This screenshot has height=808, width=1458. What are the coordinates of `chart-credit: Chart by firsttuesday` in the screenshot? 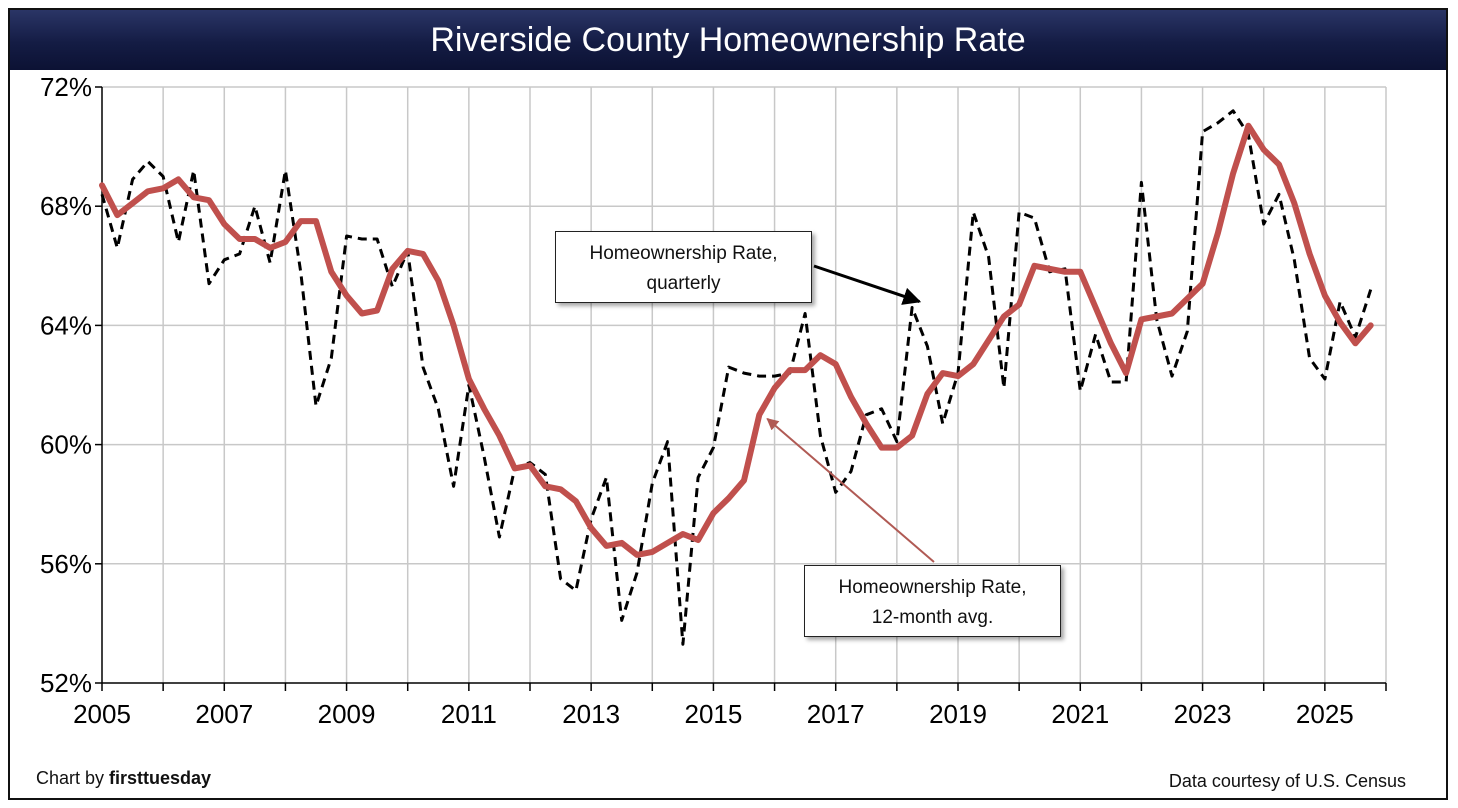 It's located at (123, 778).